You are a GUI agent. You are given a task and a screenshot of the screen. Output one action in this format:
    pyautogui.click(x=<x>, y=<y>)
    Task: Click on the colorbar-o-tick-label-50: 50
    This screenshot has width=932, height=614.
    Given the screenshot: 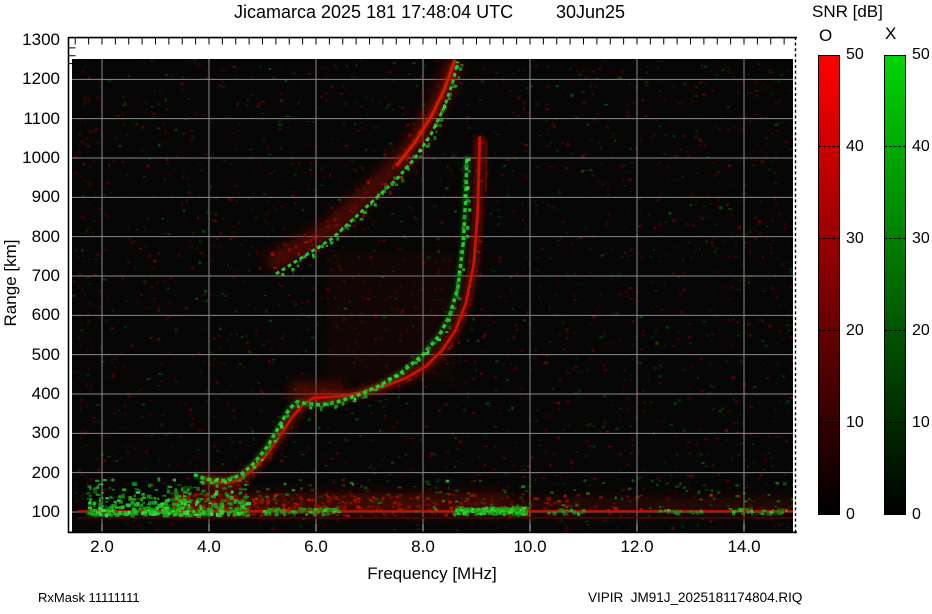 What is the action you would take?
    pyautogui.click(x=855, y=54)
    